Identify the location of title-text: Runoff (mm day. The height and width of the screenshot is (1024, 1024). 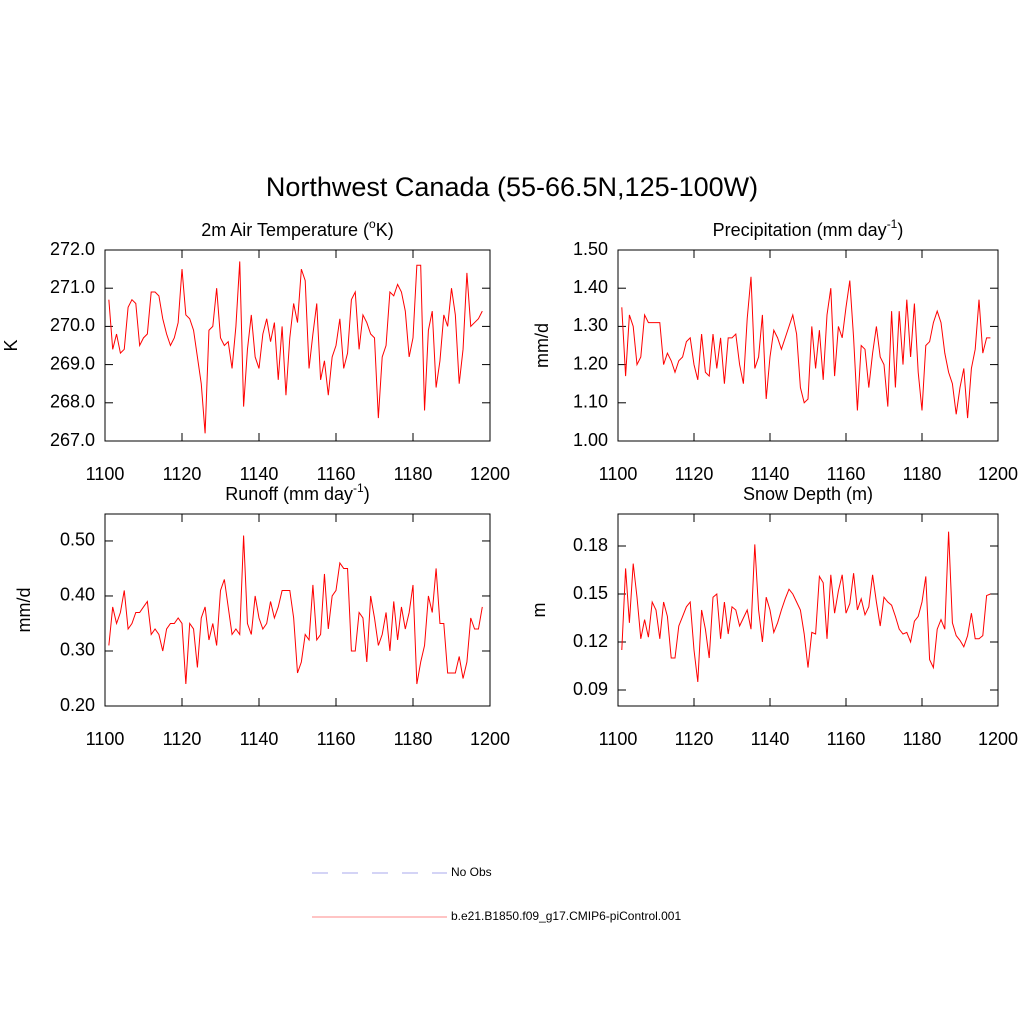
(289, 494).